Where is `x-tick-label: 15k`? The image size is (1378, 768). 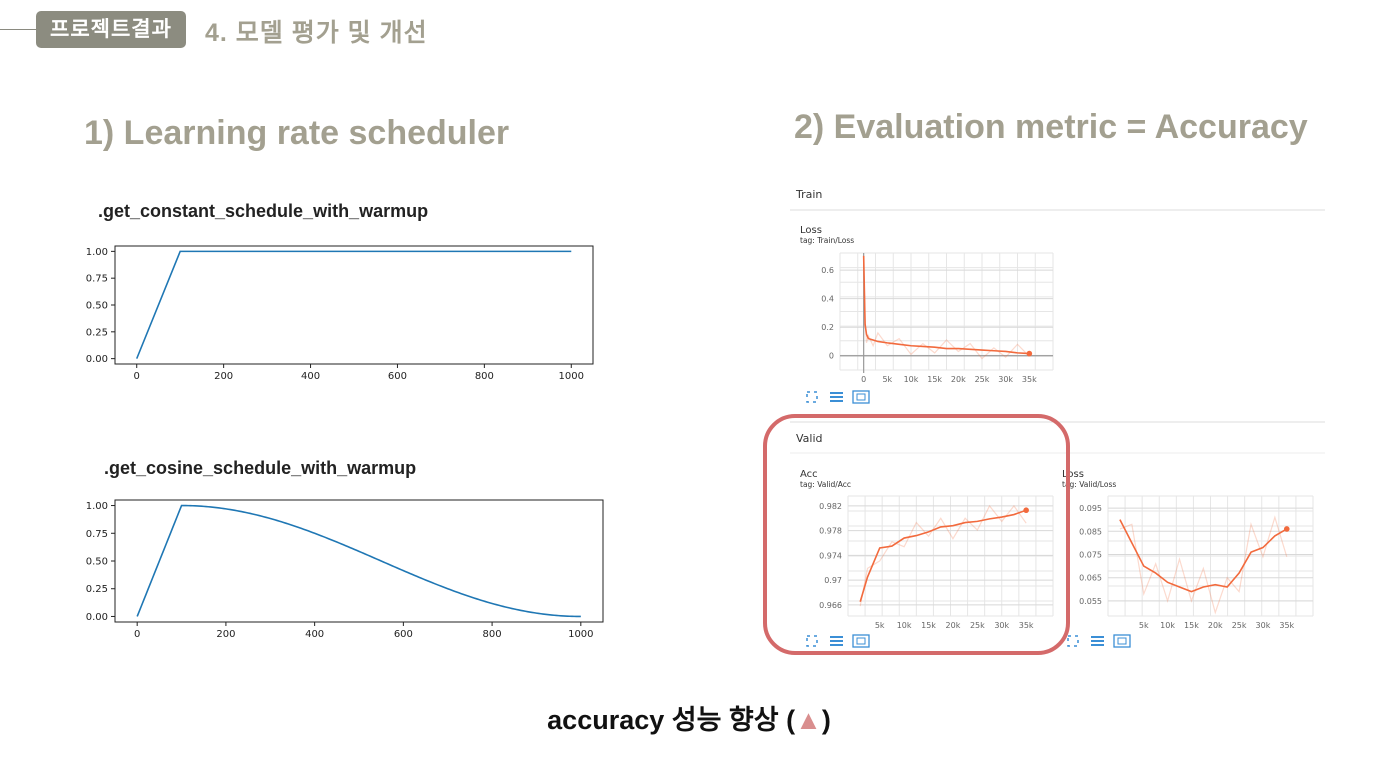
x-tick-label: 15k is located at coordinates (934, 379).